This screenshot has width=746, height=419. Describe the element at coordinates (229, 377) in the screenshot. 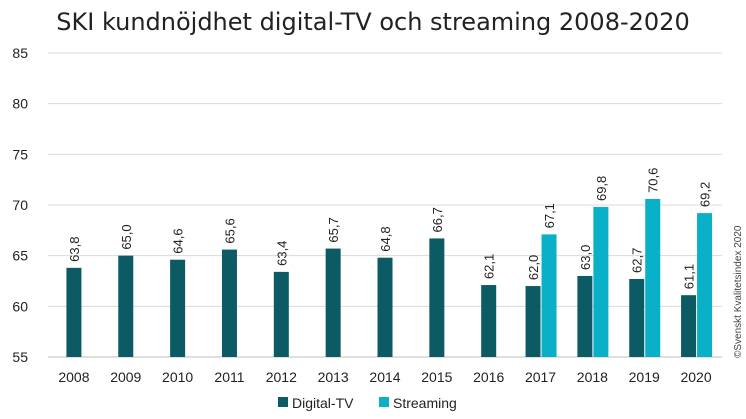

I see `x-tick-label: 2011` at that location.